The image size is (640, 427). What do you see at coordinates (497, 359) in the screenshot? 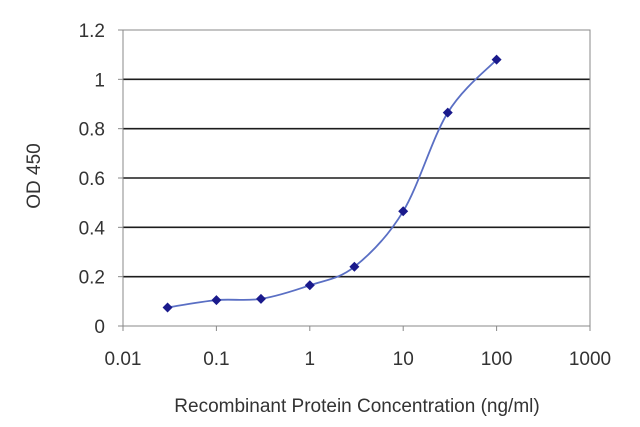
I see `x-tick-label-4: 100` at bounding box center [497, 359].